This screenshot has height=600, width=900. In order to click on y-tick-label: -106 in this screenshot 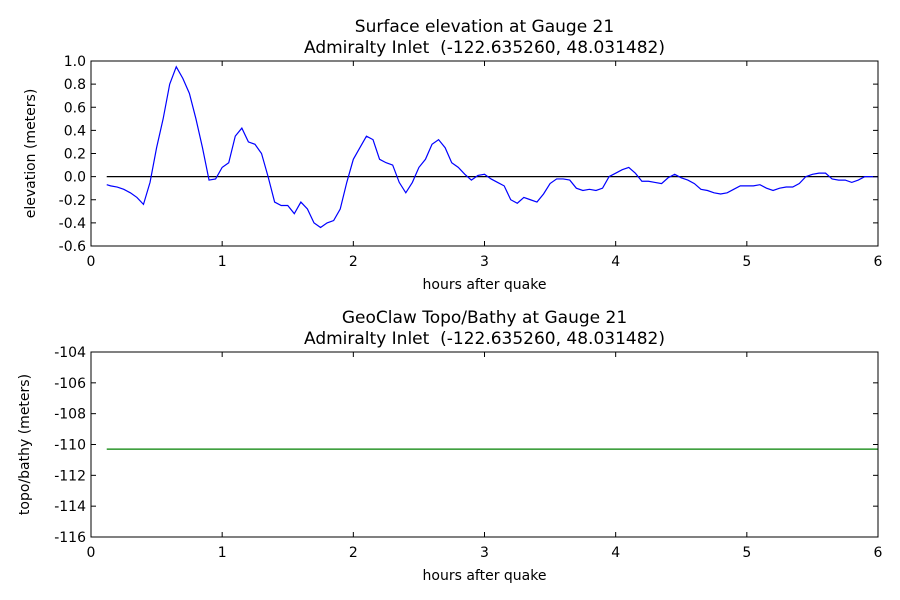, I will do `click(70, 384)`.